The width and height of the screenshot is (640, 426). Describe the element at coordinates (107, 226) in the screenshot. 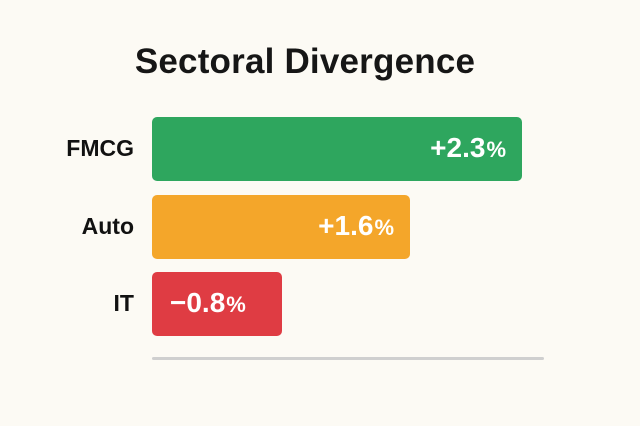

I see `category-label: Auto` at that location.